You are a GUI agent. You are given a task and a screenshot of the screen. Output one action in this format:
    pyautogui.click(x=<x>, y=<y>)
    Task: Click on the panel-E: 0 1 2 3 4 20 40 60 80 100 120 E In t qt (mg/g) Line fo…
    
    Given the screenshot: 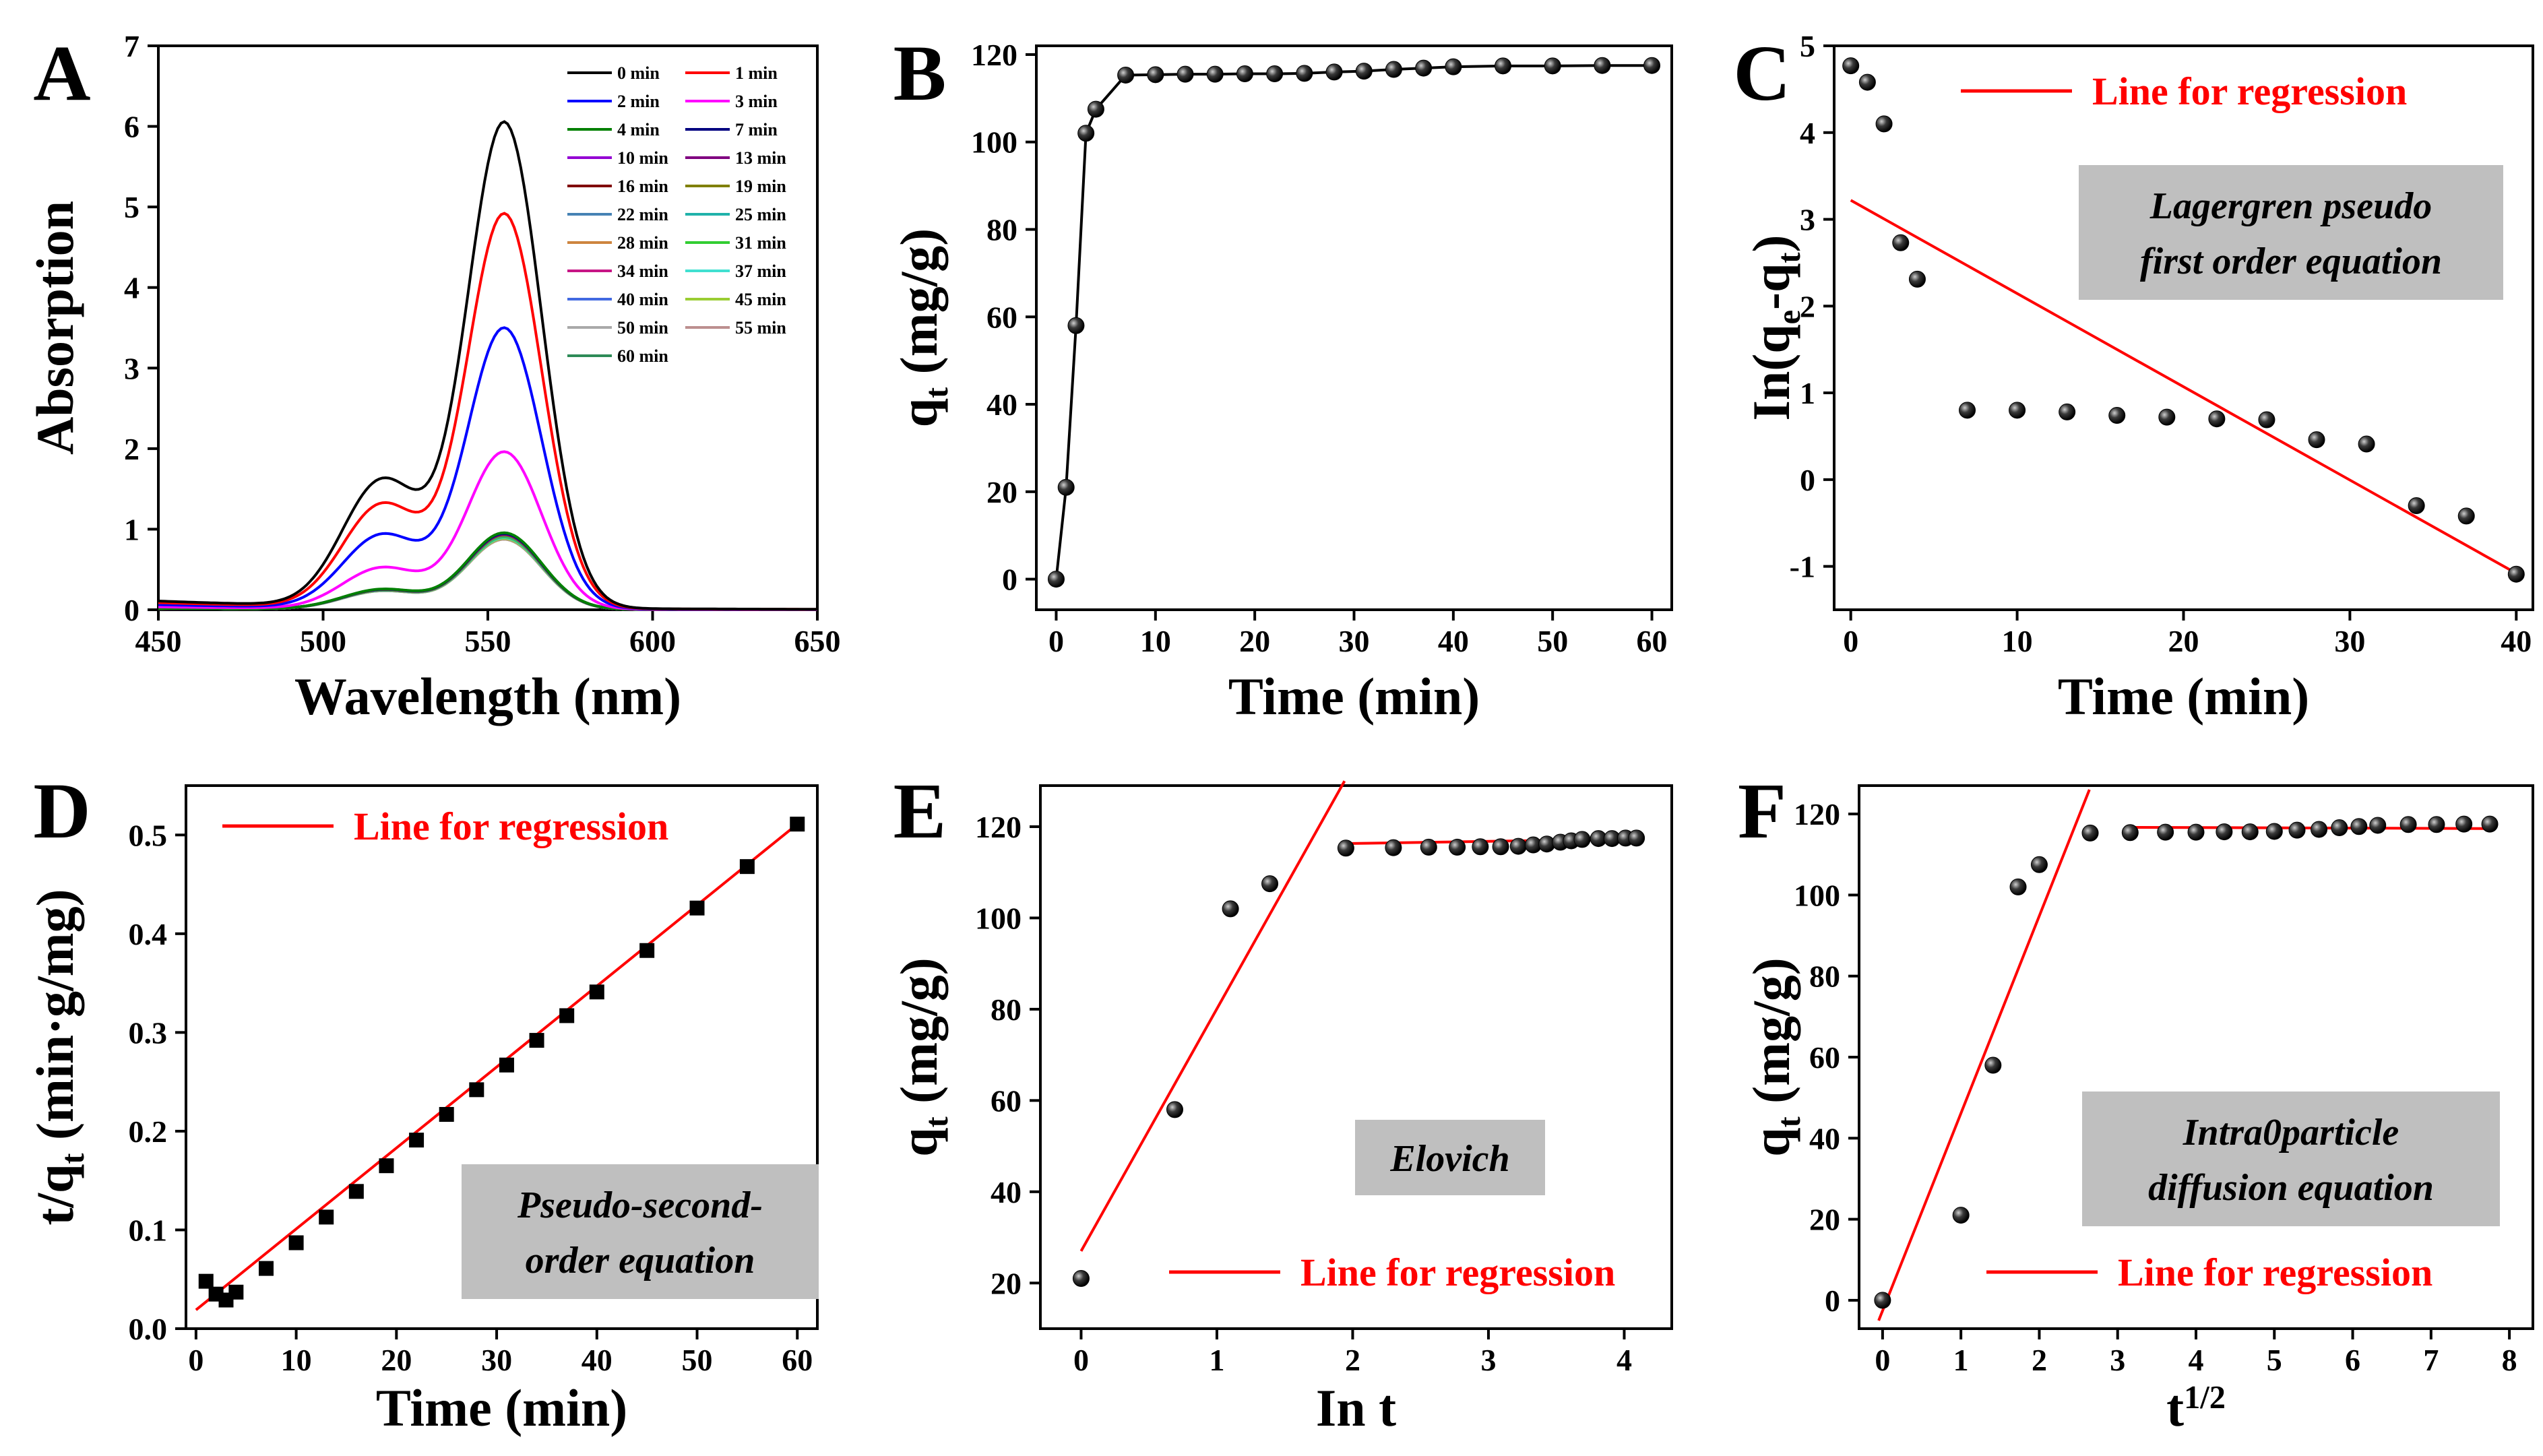 What is the action you would take?
    pyautogui.click(x=1281, y=1102)
    